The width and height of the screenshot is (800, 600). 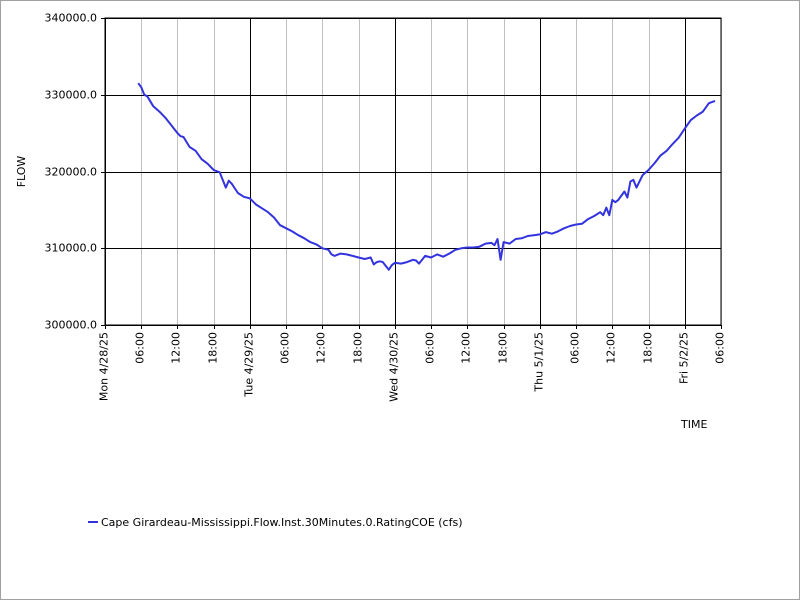 What do you see at coordinates (693, 424) in the screenshot?
I see `x-axis-label: TIME` at bounding box center [693, 424].